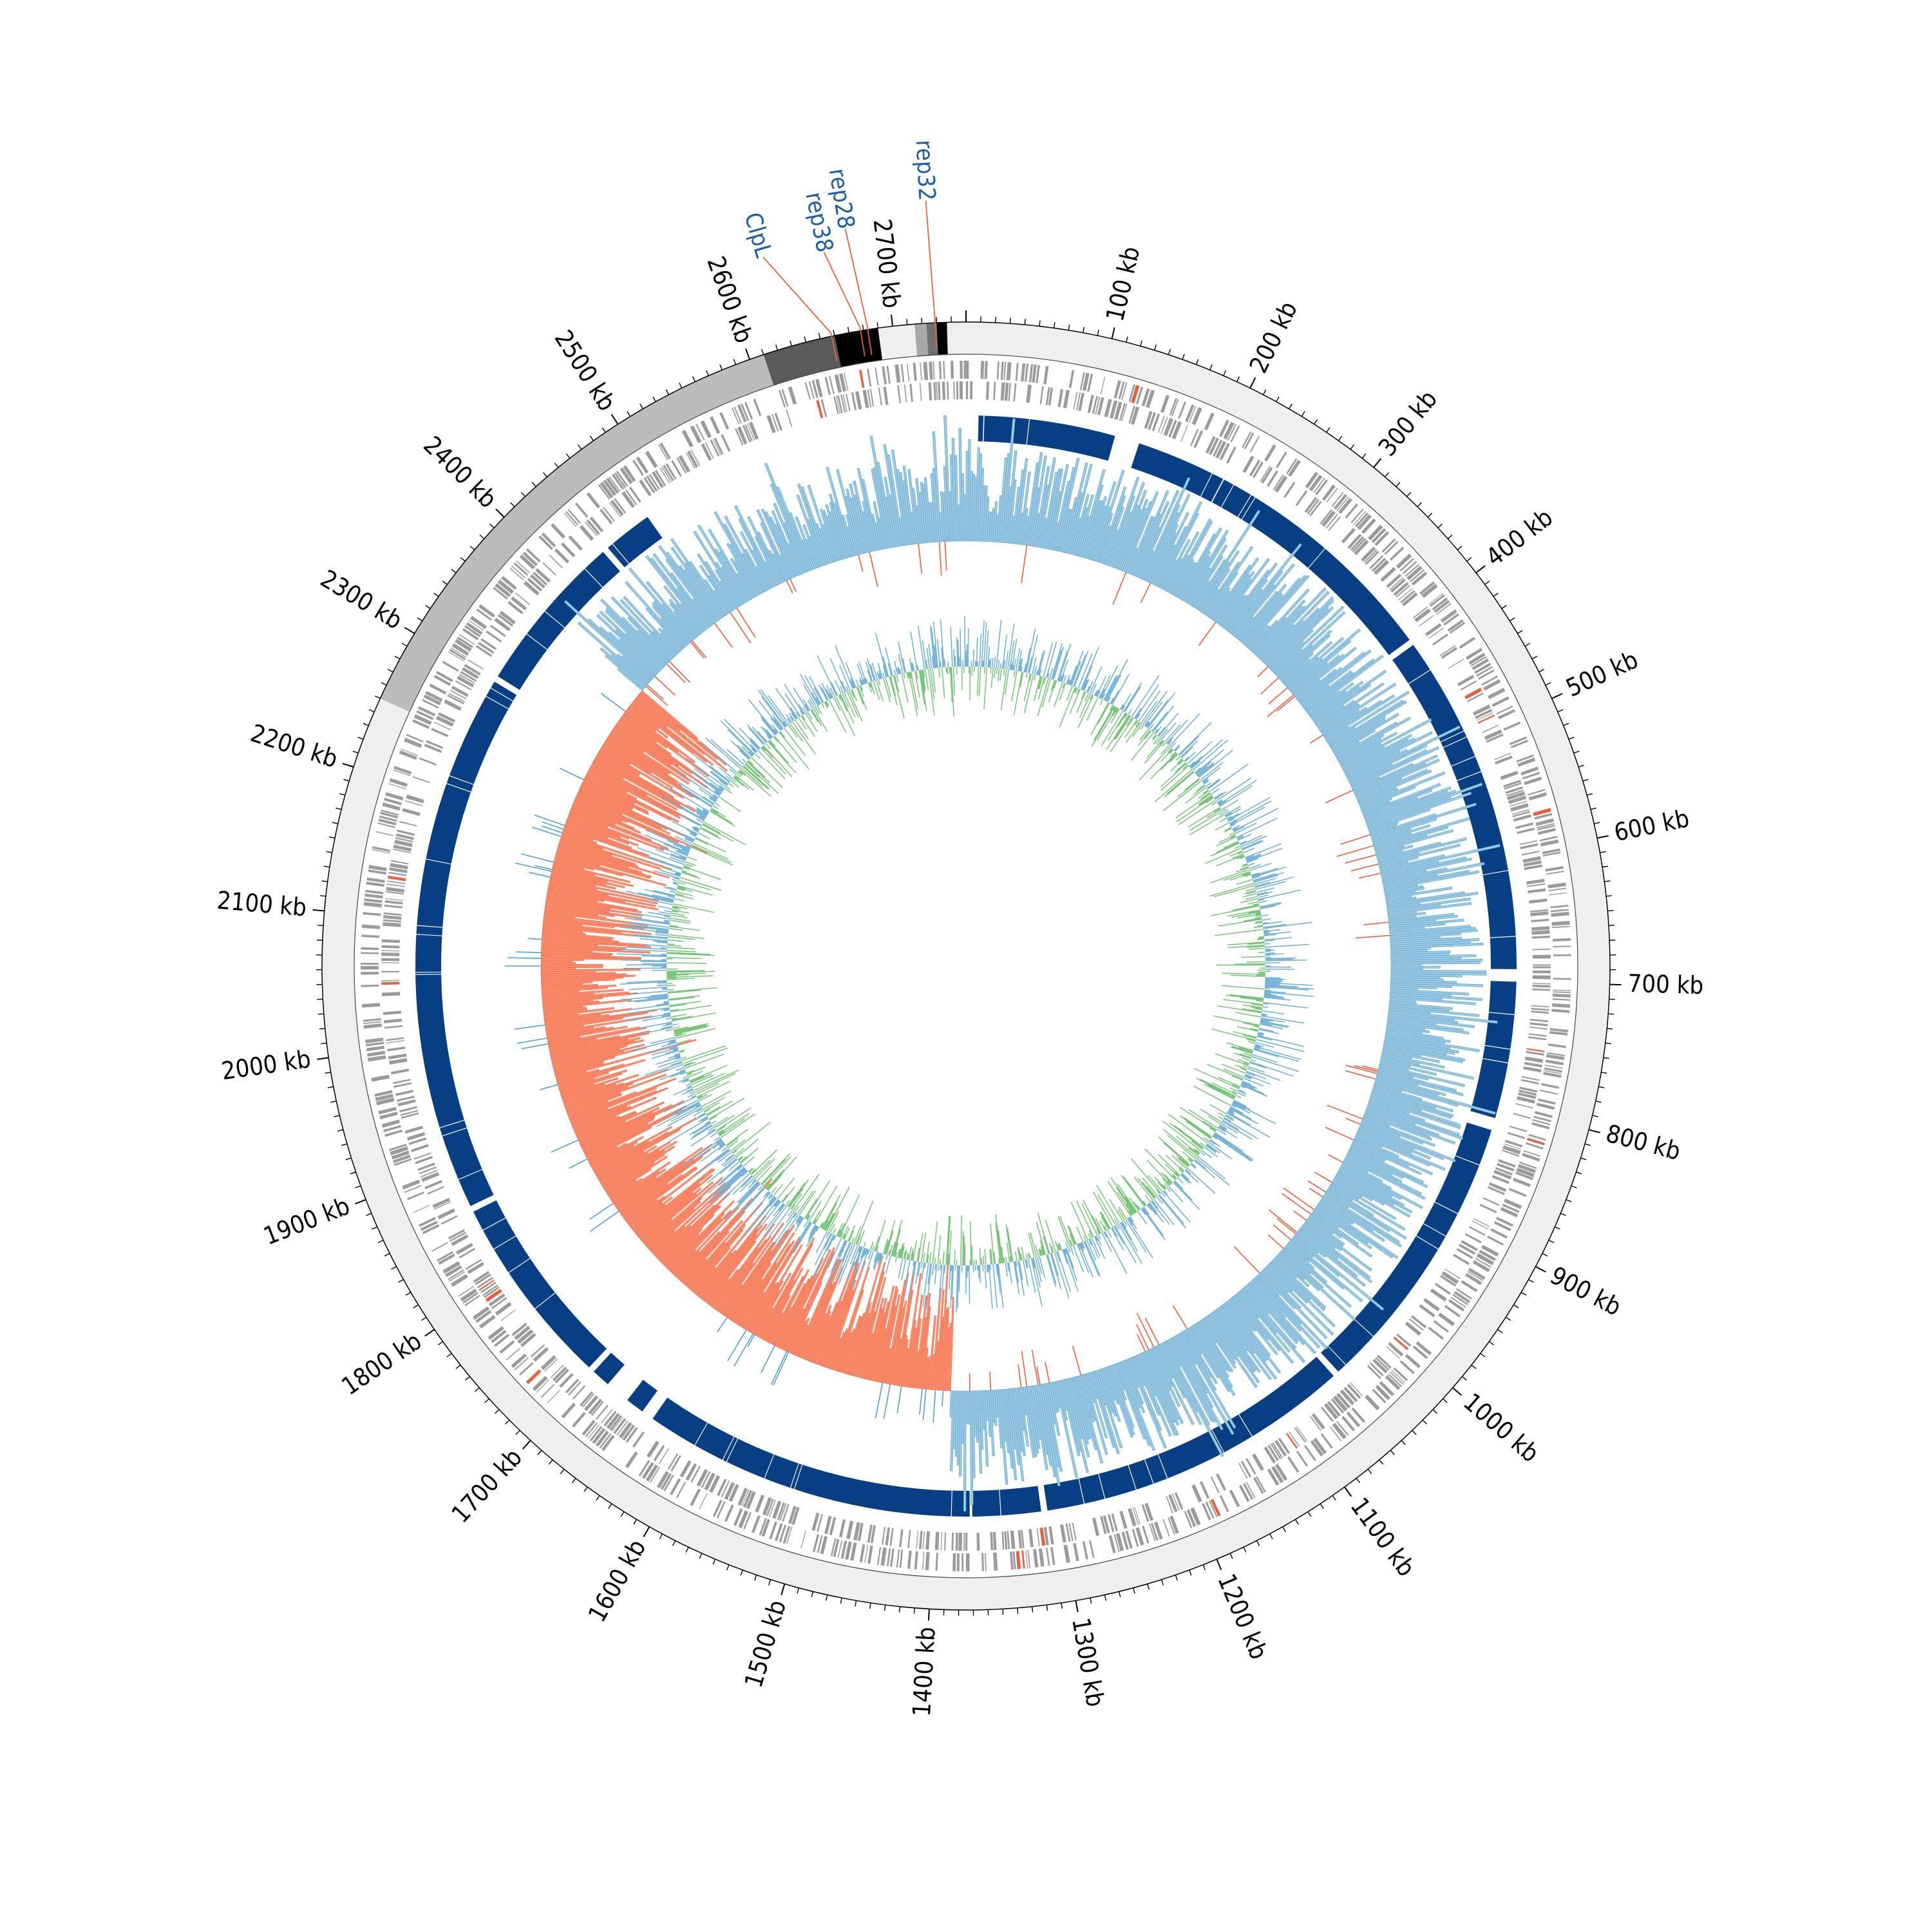  Describe the element at coordinates (1602, 674) in the screenshot. I see `tick-label-500kb: 500 kb` at that location.